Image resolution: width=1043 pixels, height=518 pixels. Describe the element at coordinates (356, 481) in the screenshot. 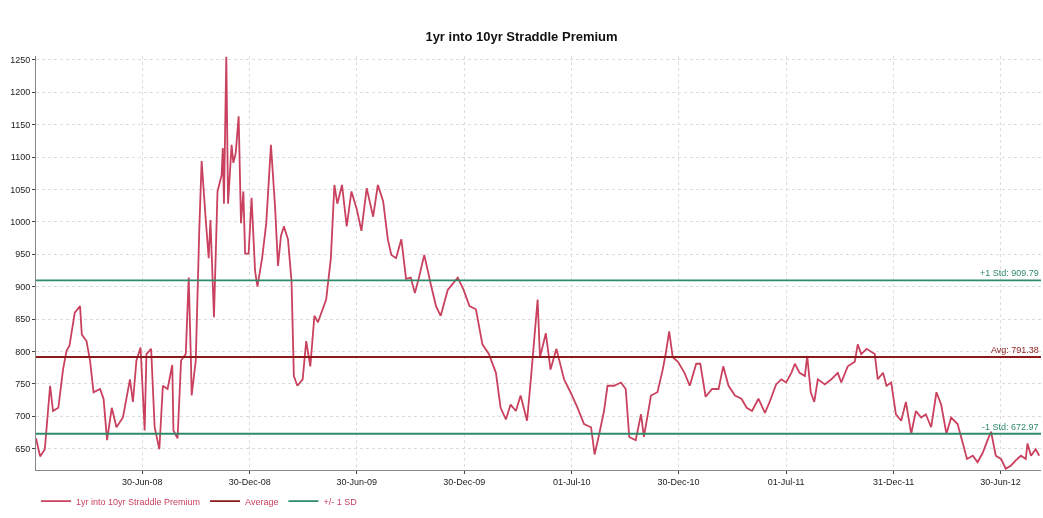

I see `x-tick-label: 30-Jun-09` at that location.